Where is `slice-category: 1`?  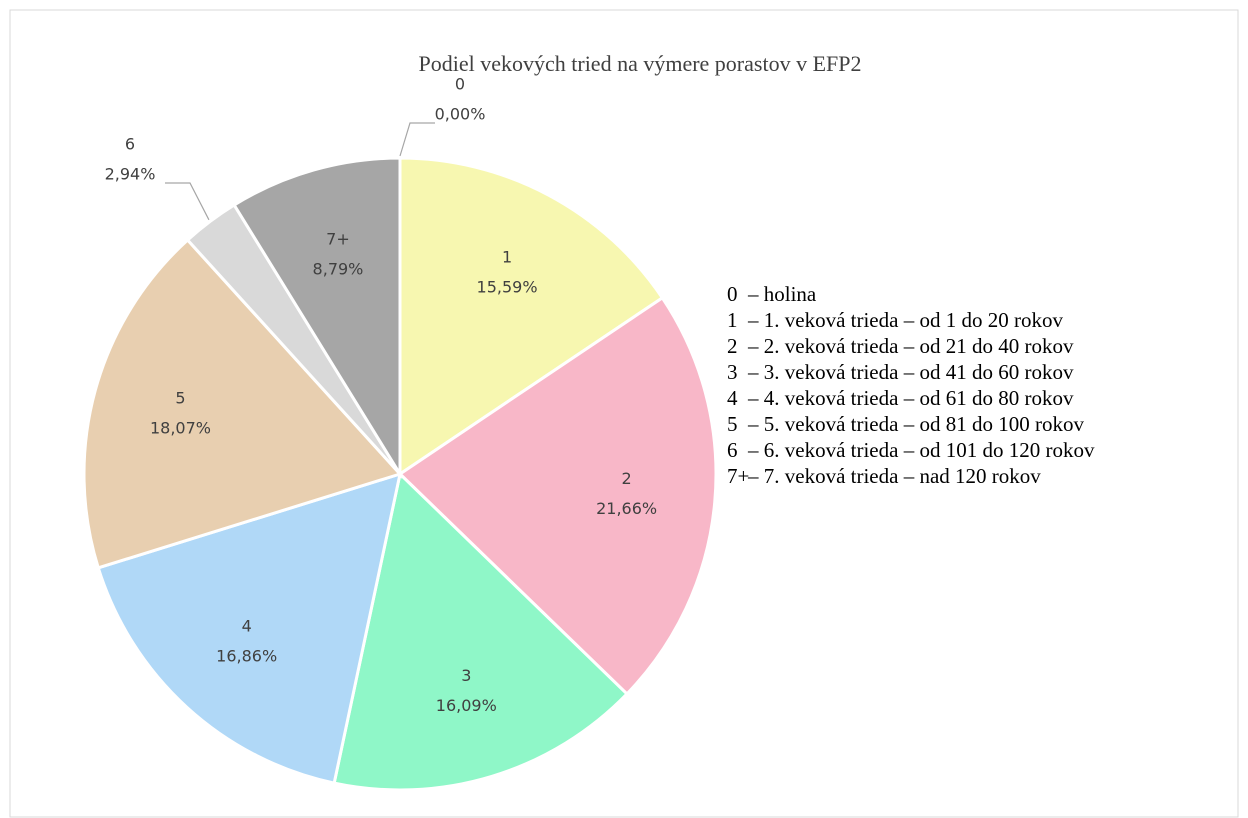
slice-category: 1 is located at coordinates (507, 257).